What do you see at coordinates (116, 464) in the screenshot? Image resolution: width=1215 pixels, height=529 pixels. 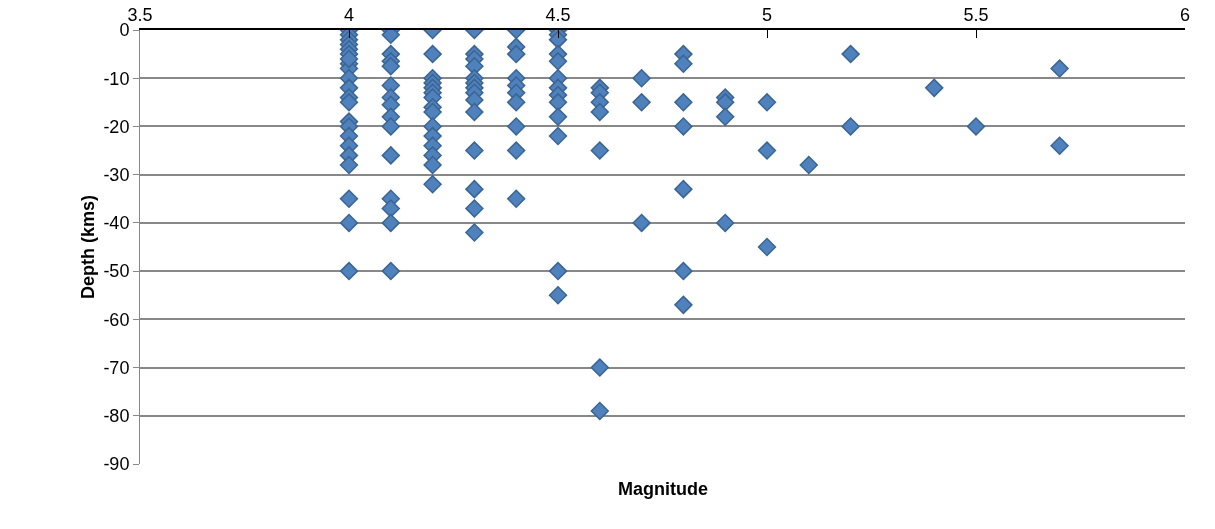 I see `y-tick-label: -90` at bounding box center [116, 464].